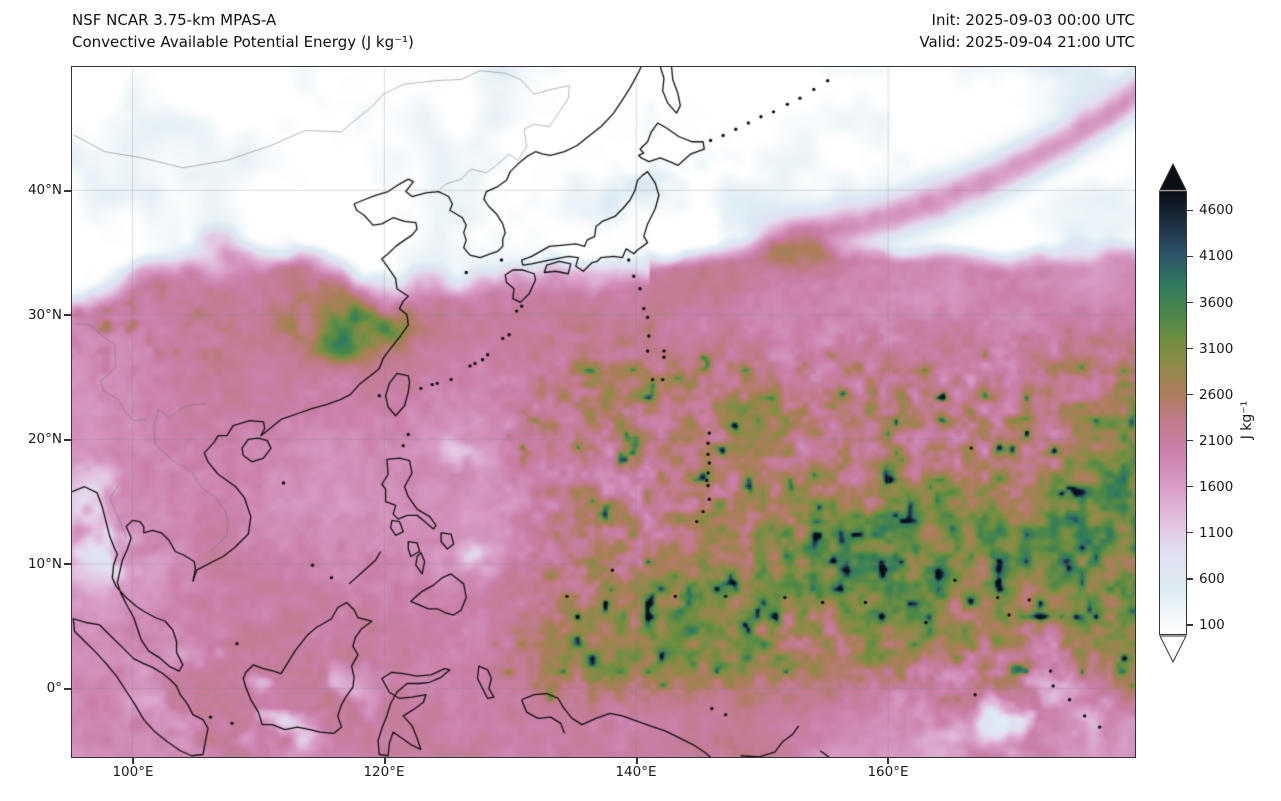 The width and height of the screenshot is (1281, 801). Describe the element at coordinates (1212, 578) in the screenshot. I see `colorbar-tick-label: 600` at that location.